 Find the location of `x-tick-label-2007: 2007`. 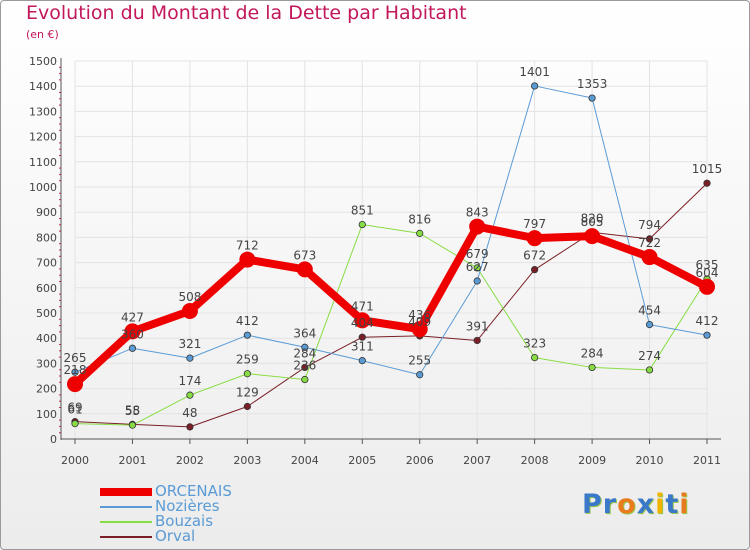

x-tick-label-2007: 2007 is located at coordinates (477, 460).